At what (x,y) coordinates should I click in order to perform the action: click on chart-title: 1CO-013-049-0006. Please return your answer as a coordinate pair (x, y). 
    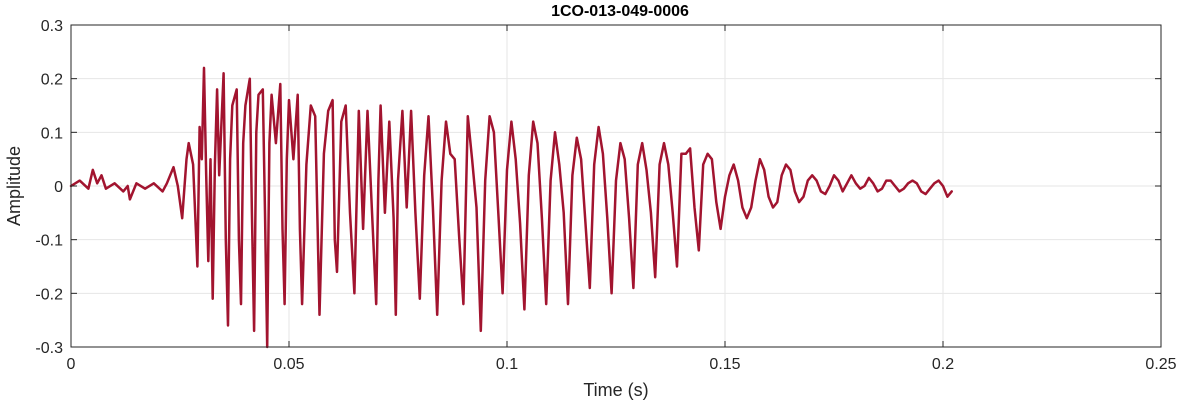
    Looking at the image, I should click on (620, 11).